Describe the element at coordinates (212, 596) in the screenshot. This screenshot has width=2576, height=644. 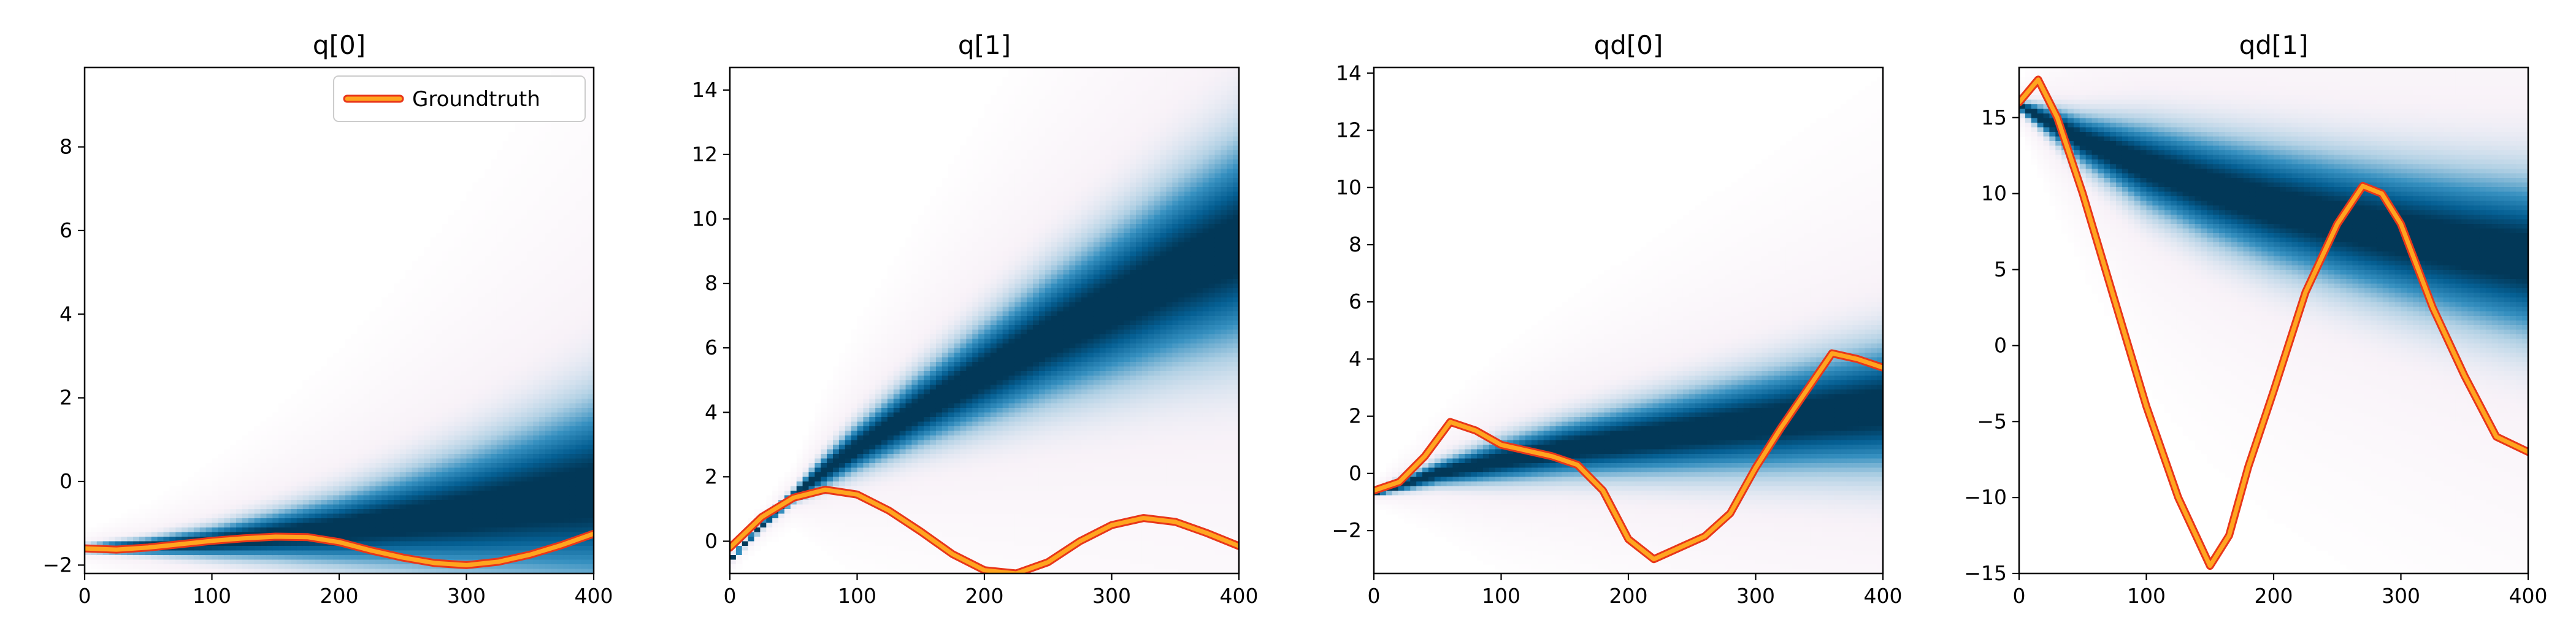
I see `x-tick-label: 100` at that location.